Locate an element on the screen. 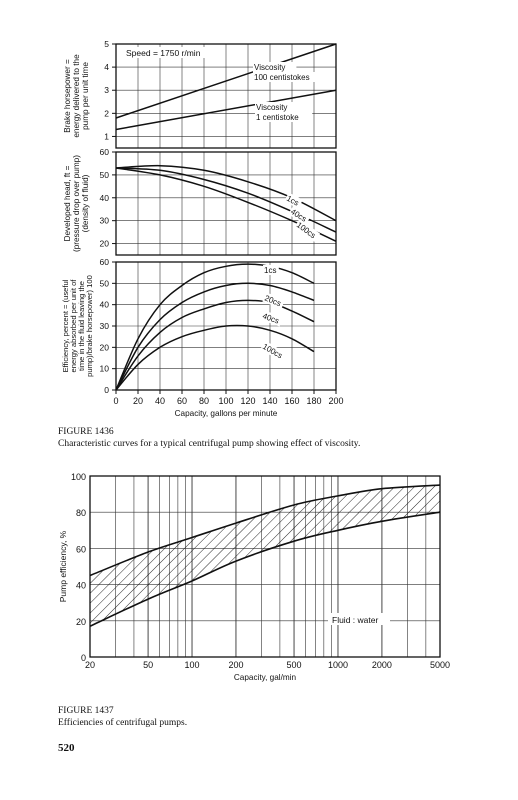 Image resolution: width=518 pixels, height=800 pixels. y-tick-label: 100 is located at coordinates (78, 477).